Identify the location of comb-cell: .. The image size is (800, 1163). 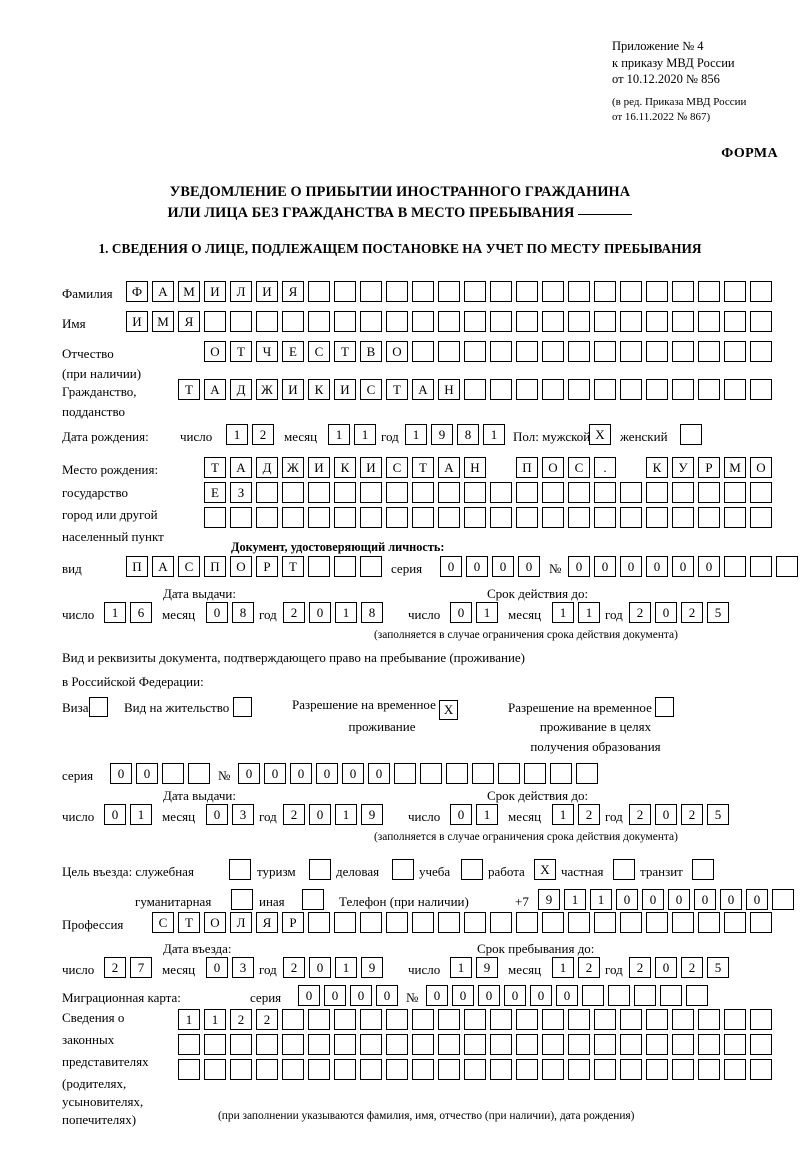
(605, 467).